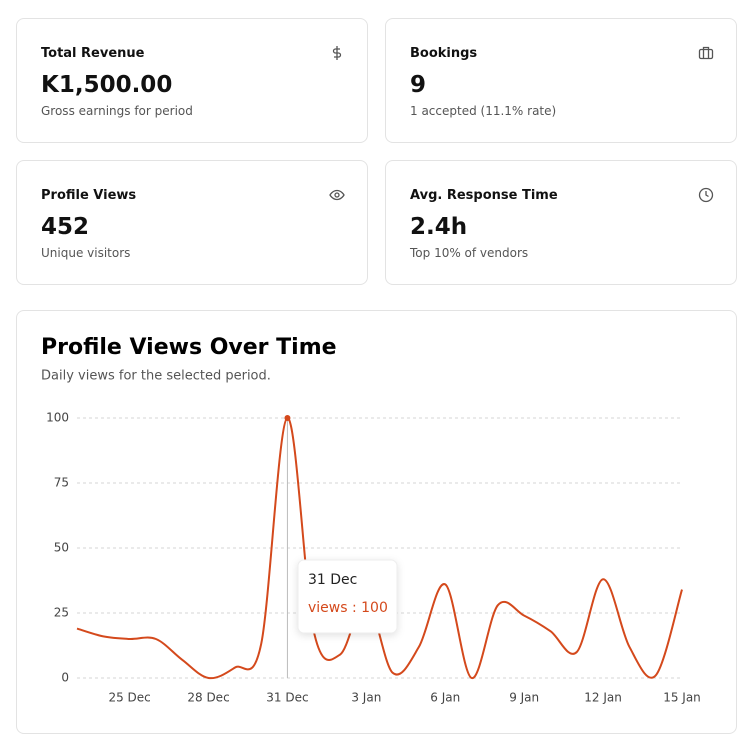 Image resolution: width=750 pixels, height=750 pixels. I want to click on card-value: 452, so click(65, 227).